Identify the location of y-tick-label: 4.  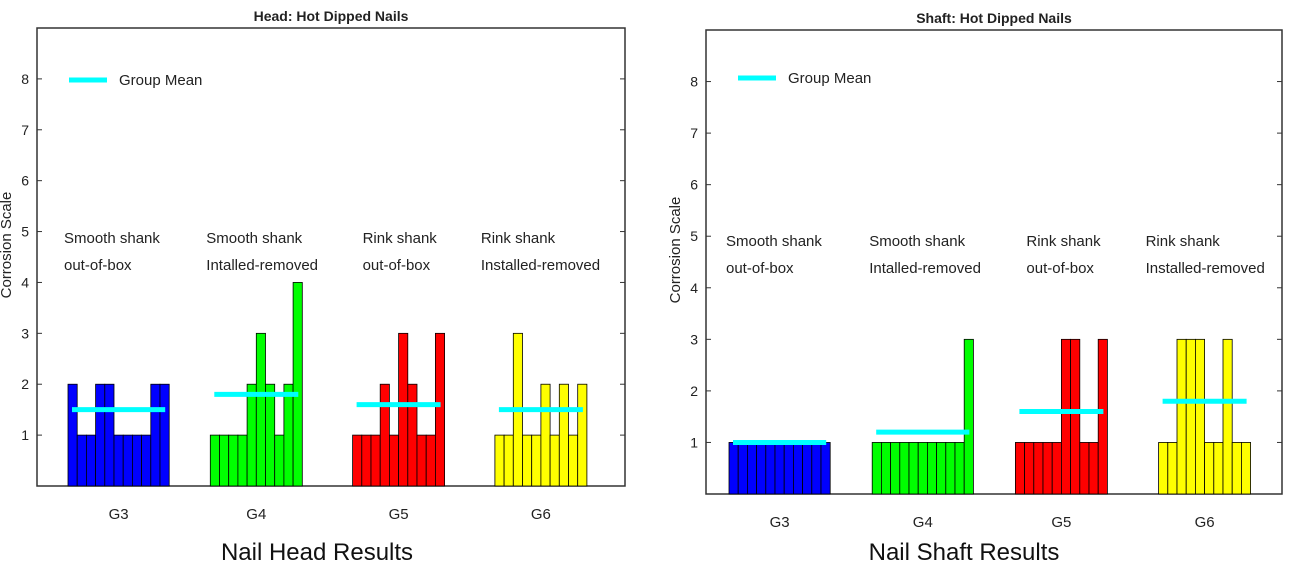
(25, 282).